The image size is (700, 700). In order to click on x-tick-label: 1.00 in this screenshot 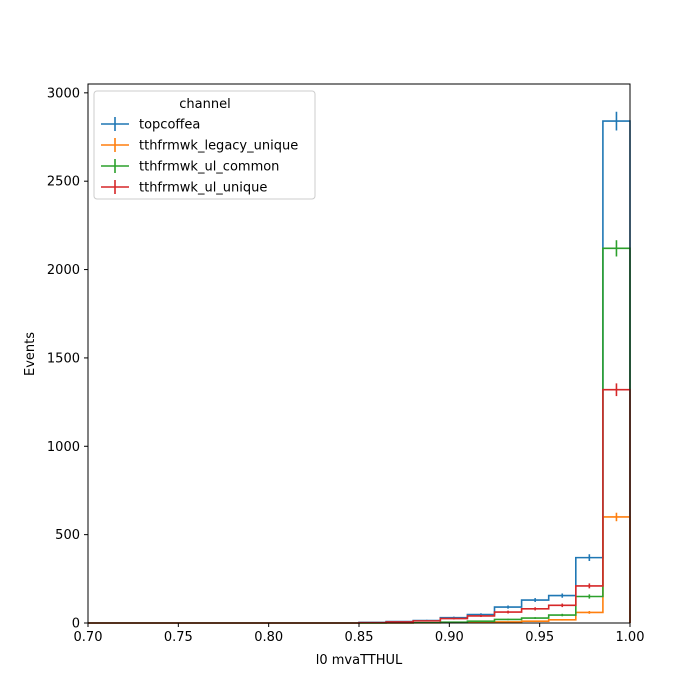, I will do `click(630, 637)`.